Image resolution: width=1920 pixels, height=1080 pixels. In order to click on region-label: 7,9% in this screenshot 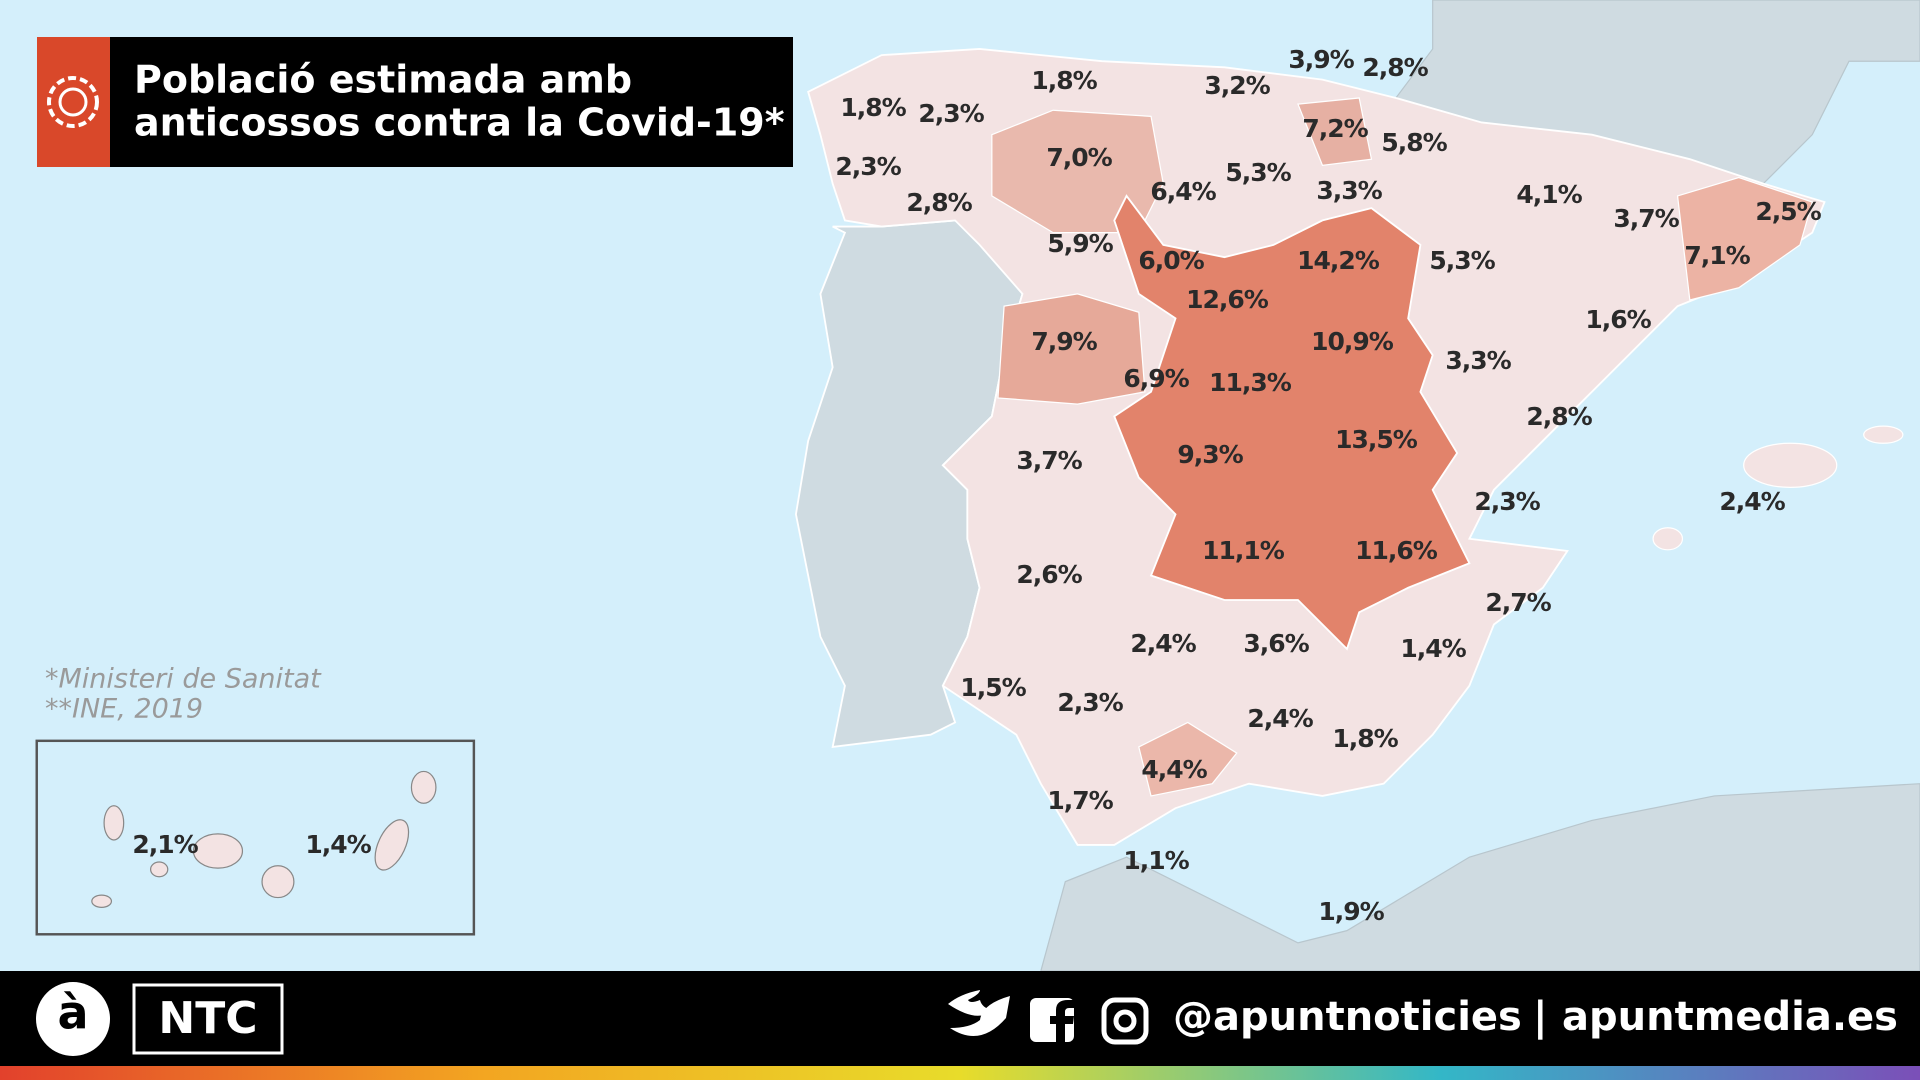, I will do `click(1064, 341)`.